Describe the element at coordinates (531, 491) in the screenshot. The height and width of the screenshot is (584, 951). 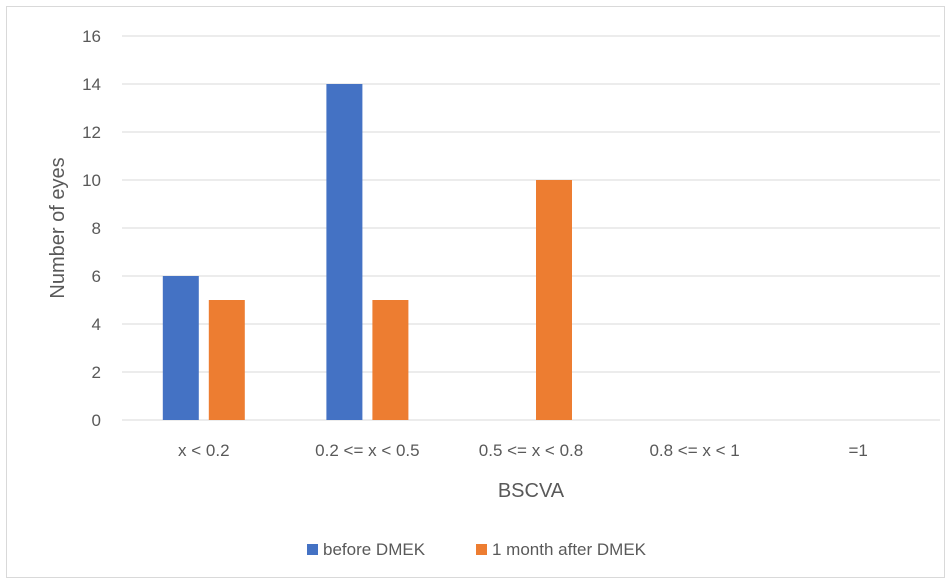
I see `x-axis-title: BSCVA` at that location.